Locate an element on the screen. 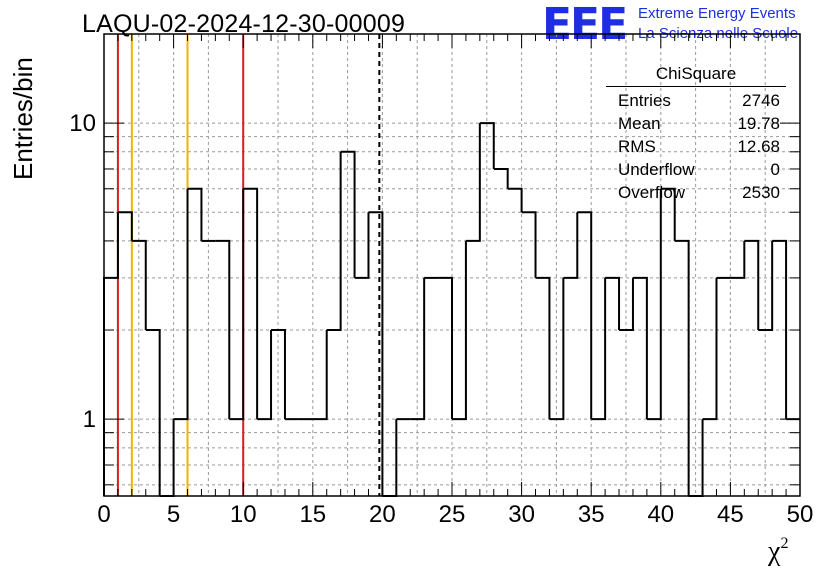  stats-row-mean: Mean 19.78 is located at coordinates (696, 123).